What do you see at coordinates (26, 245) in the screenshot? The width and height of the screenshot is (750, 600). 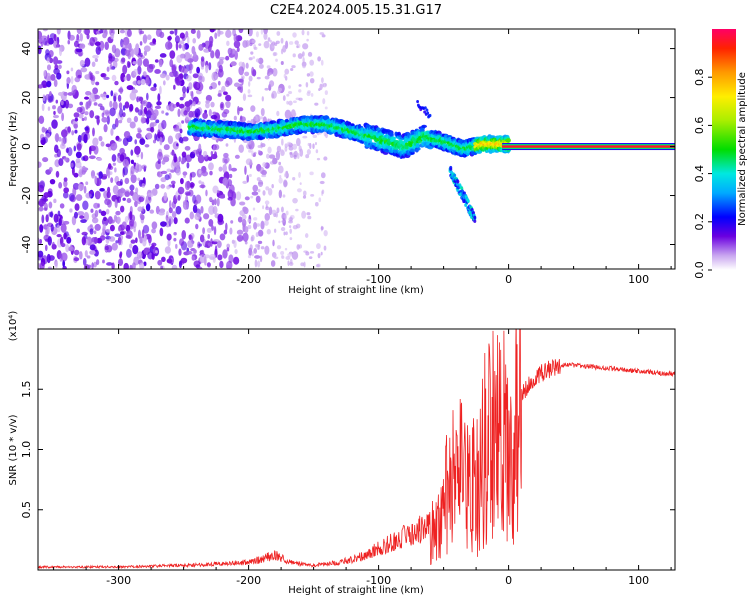 I see `spectrogram-y-tick-label: -40` at bounding box center [26, 245].